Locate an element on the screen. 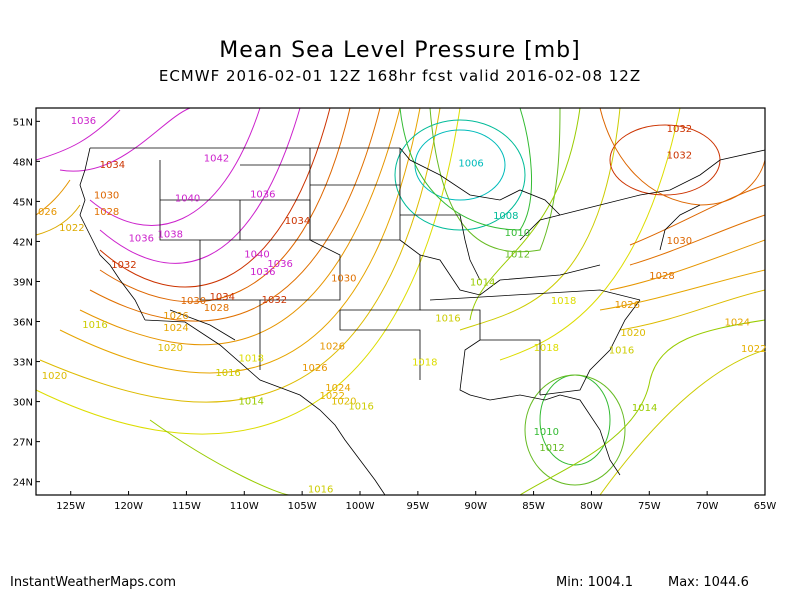 This screenshot has width=800, height=600. lon-tick-label: 65W is located at coordinates (765, 506).